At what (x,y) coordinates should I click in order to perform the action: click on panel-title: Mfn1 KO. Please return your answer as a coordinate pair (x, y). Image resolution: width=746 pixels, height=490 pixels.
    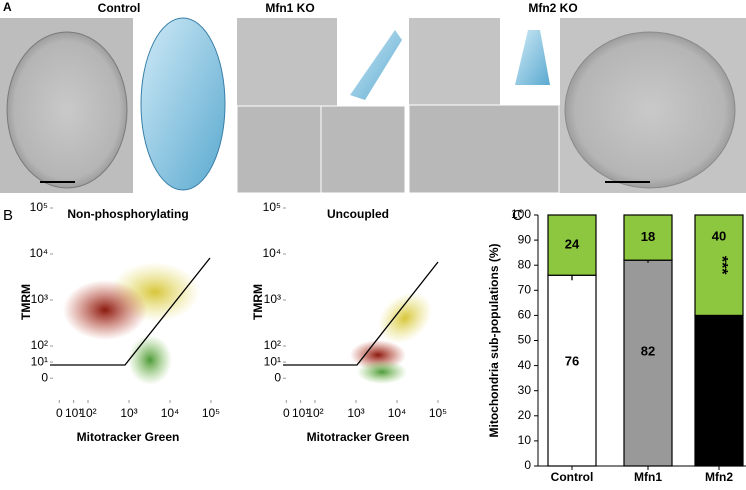
    Looking at the image, I should click on (289, 8).